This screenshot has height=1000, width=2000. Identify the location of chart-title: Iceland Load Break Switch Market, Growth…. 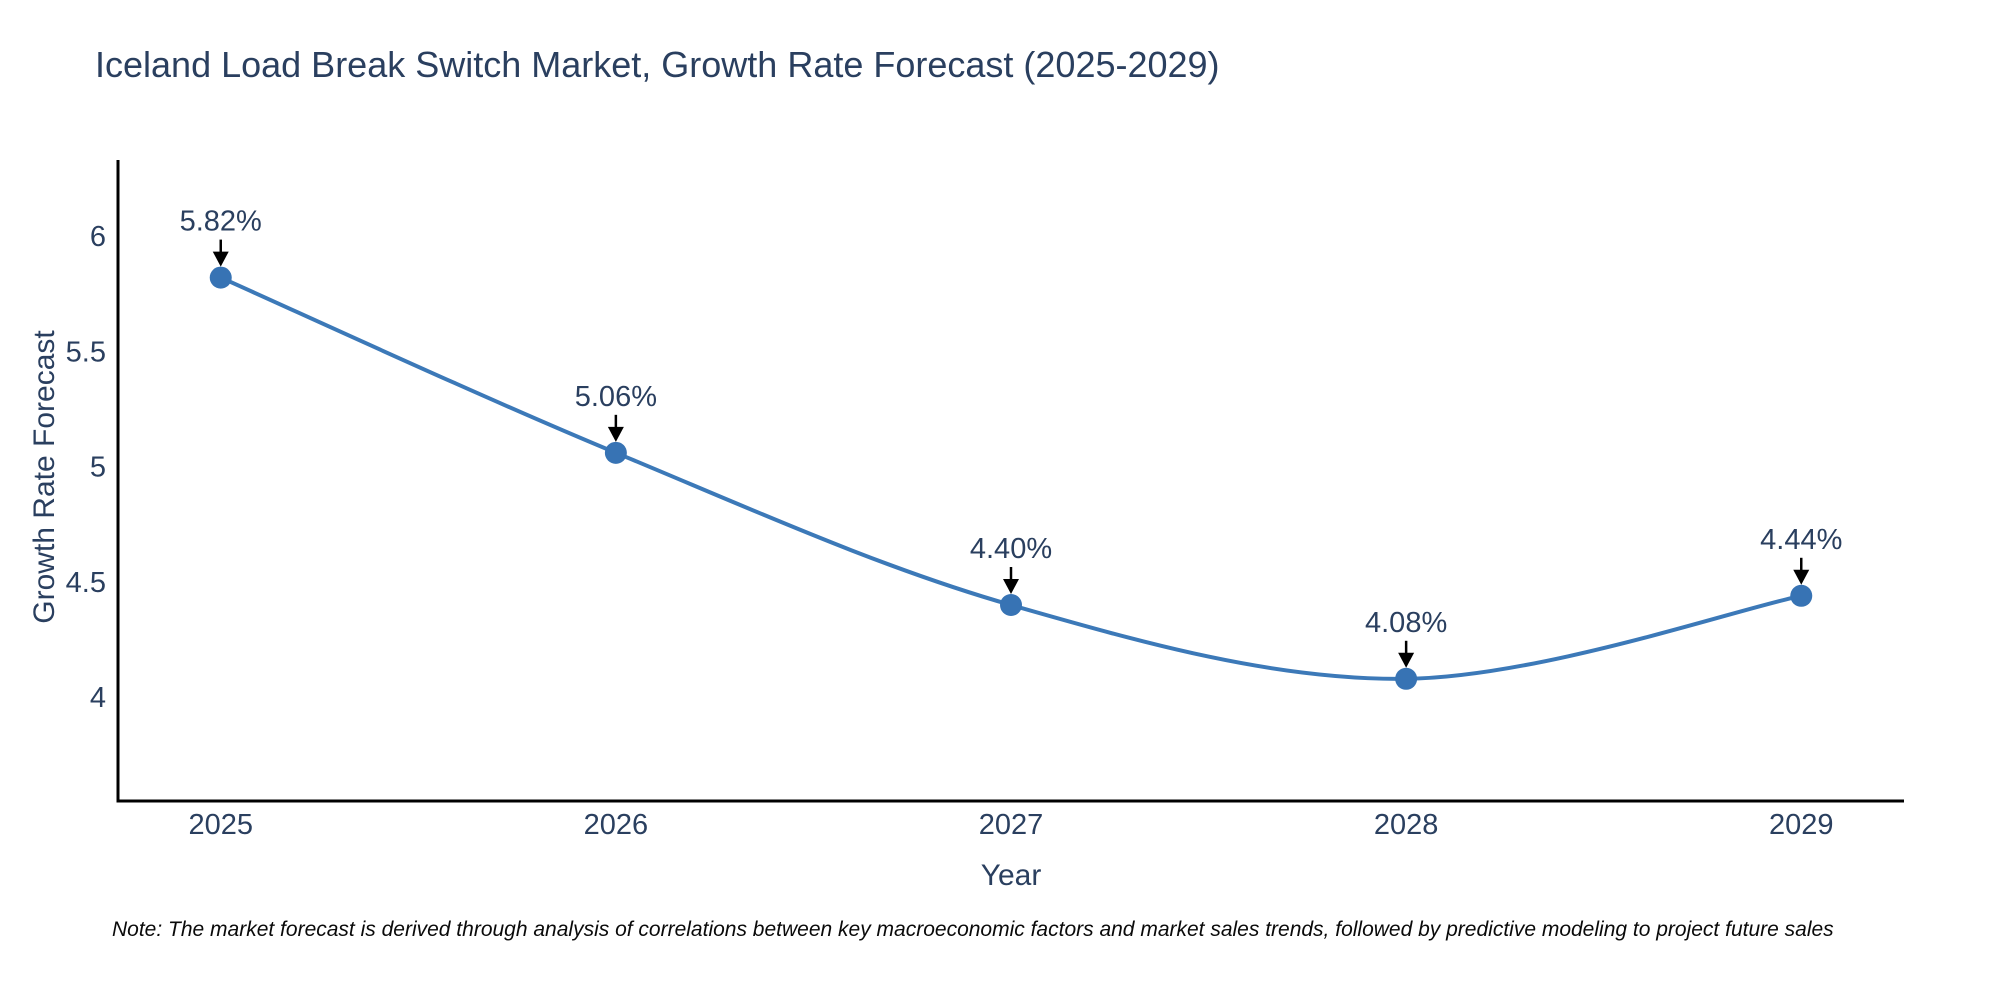
(657, 64).